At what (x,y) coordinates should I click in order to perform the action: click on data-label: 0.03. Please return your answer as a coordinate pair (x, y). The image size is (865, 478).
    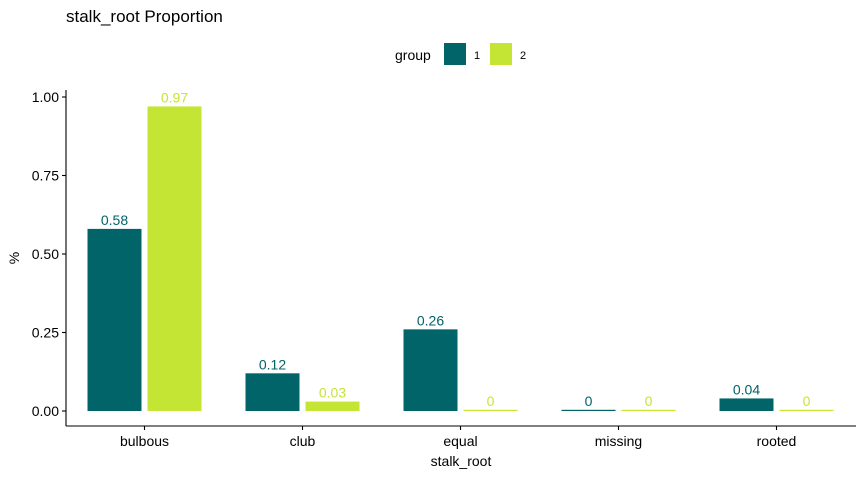
    Looking at the image, I should click on (332, 393).